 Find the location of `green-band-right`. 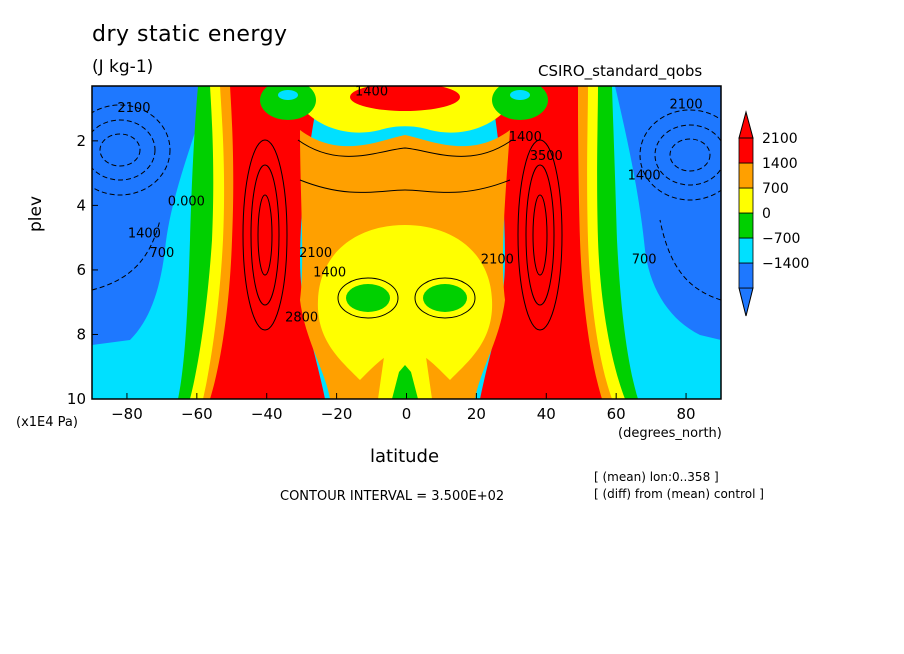

green-band-right is located at coordinates (611, 242).